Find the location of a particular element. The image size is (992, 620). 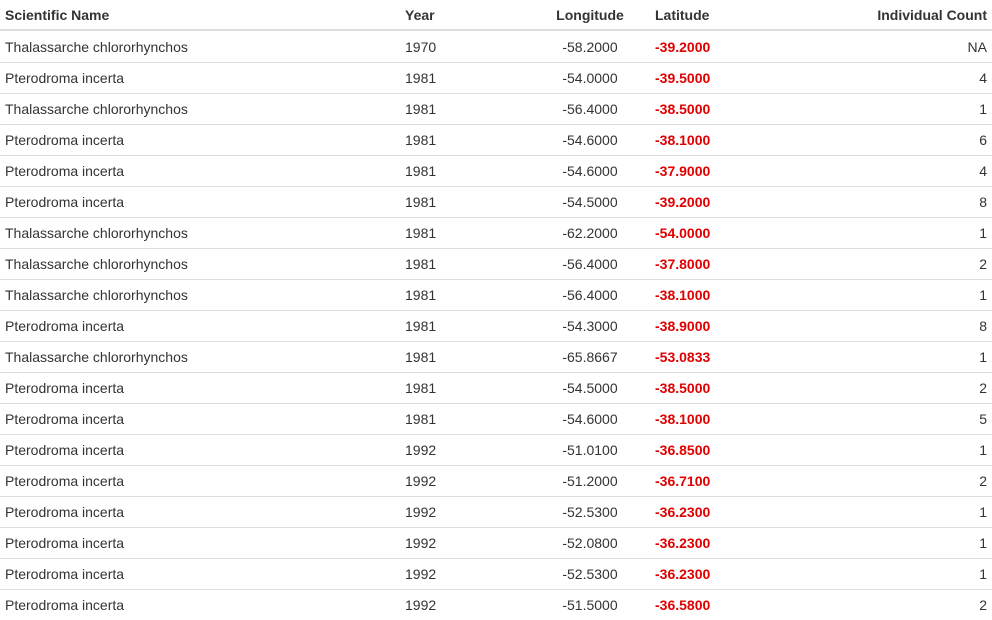

latitude-value: -37.9000 is located at coordinates (683, 171).